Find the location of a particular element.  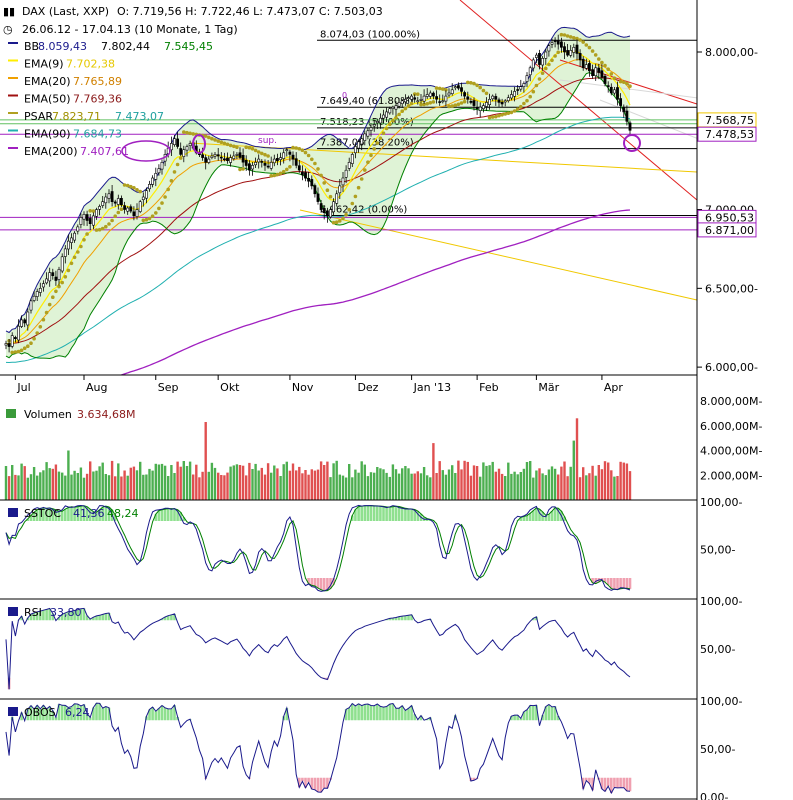

legend-swatch is located at coordinates (13, 43).